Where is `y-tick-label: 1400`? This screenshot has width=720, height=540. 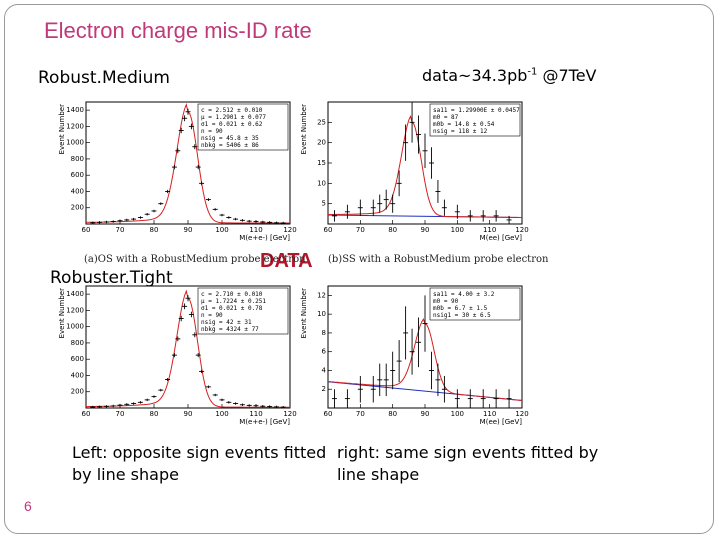 y-tick-label: 1400 is located at coordinates (75, 110).